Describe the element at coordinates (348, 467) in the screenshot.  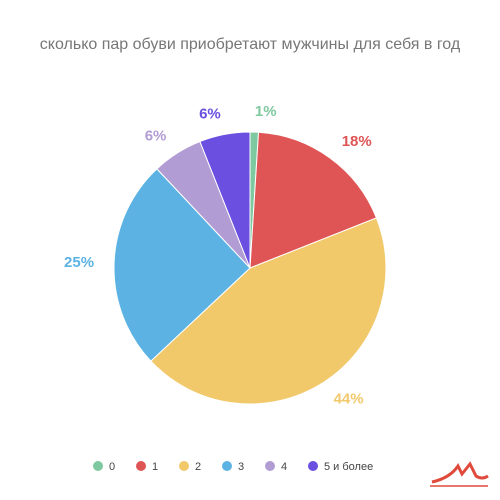
I see `legend-label: 5 и более` at that location.